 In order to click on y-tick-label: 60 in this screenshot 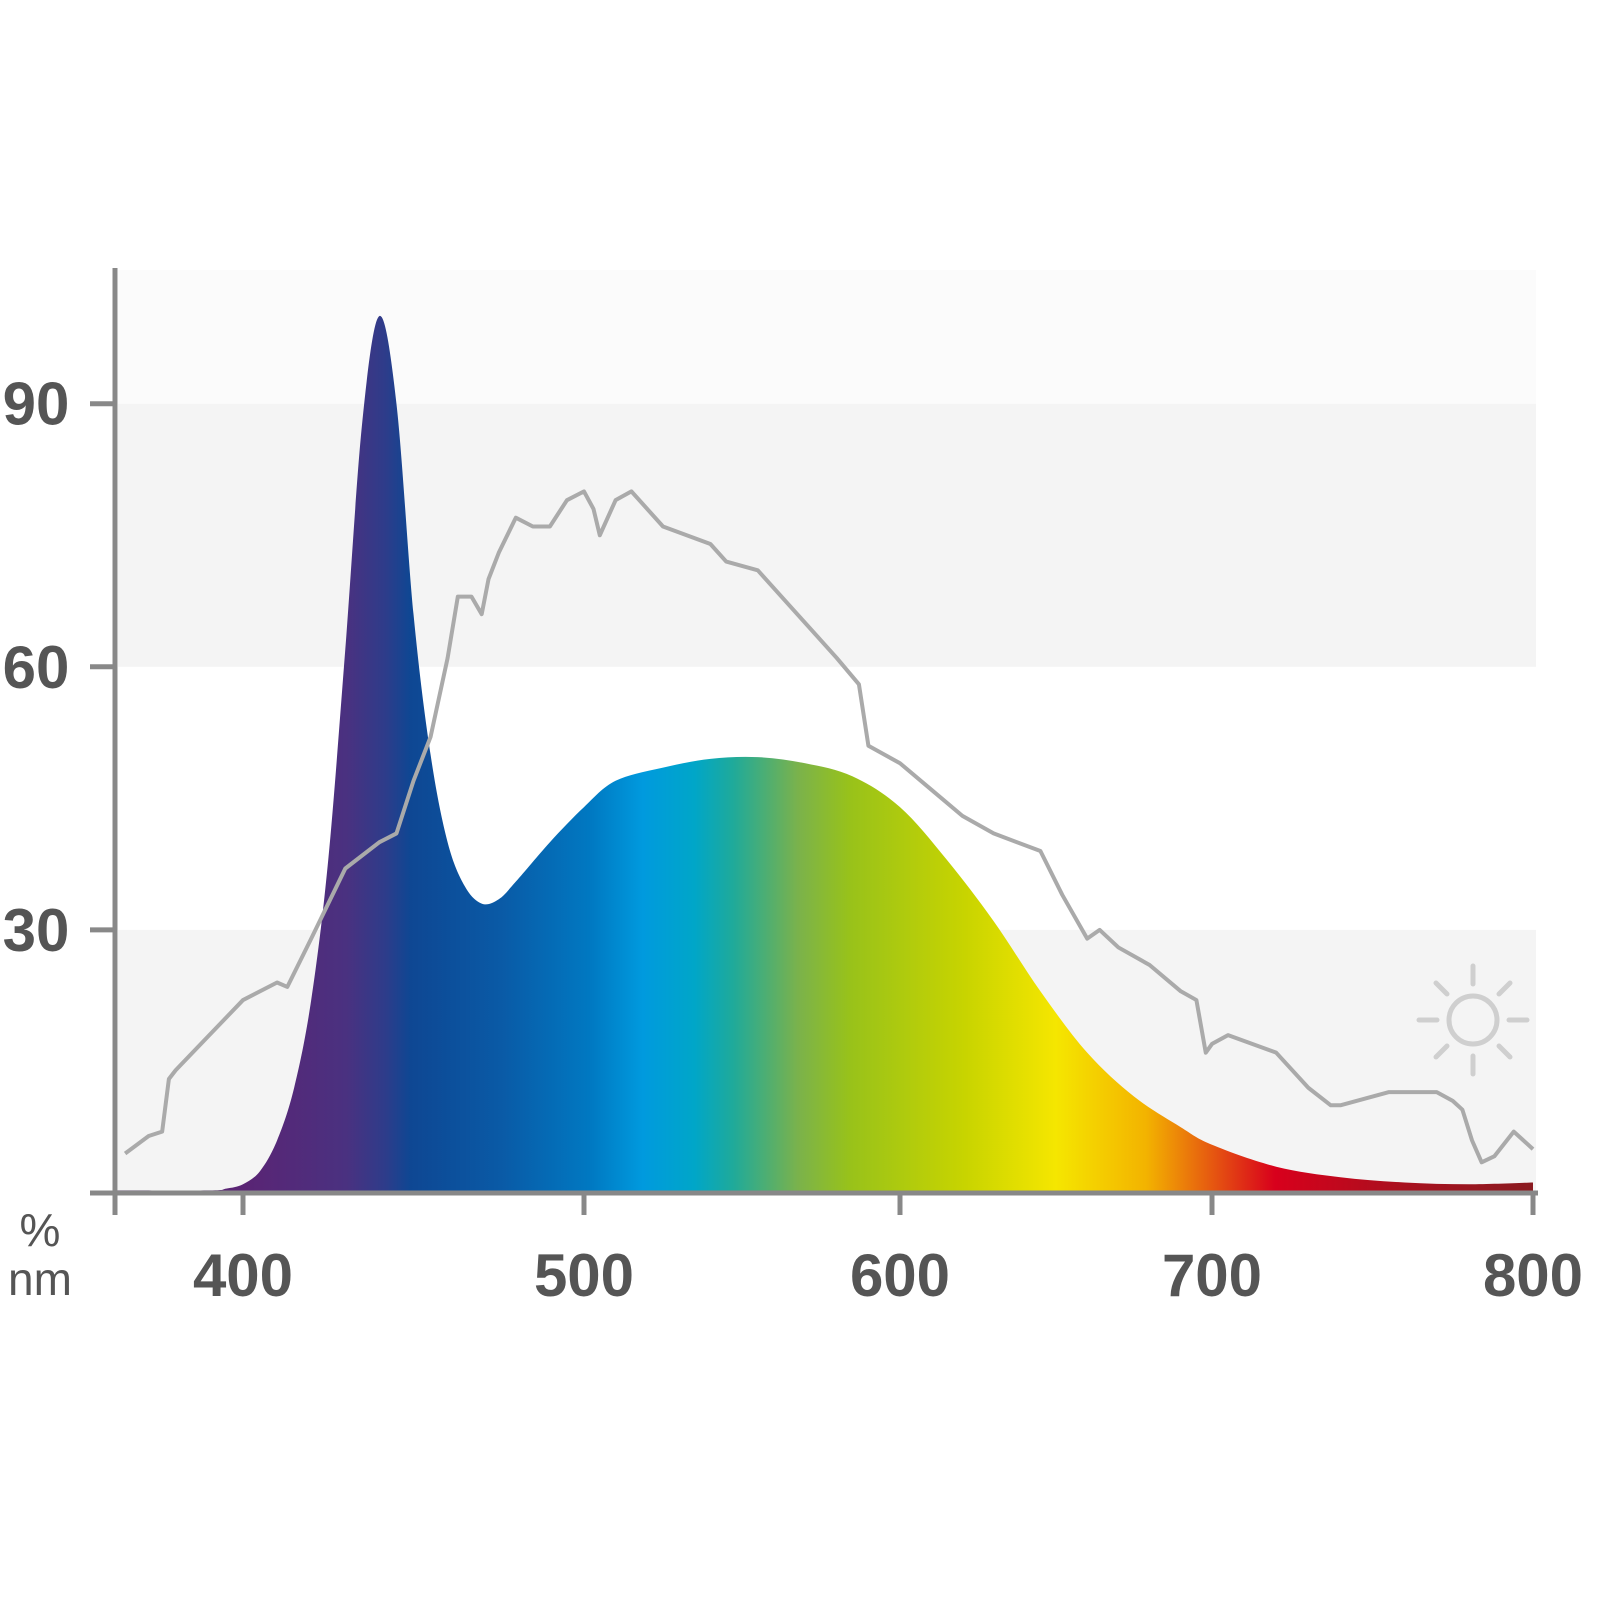, I will do `click(36, 667)`.